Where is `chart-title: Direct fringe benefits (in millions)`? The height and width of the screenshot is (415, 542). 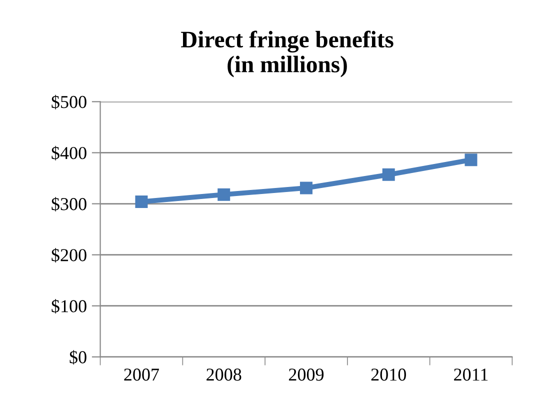
chart-title: Direct fringe benefits (in millions) is located at coordinates (287, 54).